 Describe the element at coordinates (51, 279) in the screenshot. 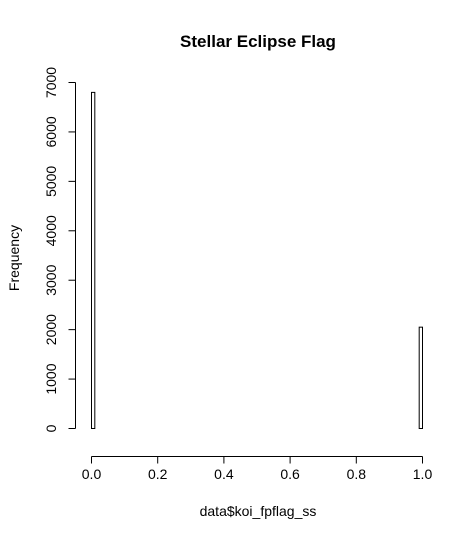

I see `y-tick-label: 3000` at that location.